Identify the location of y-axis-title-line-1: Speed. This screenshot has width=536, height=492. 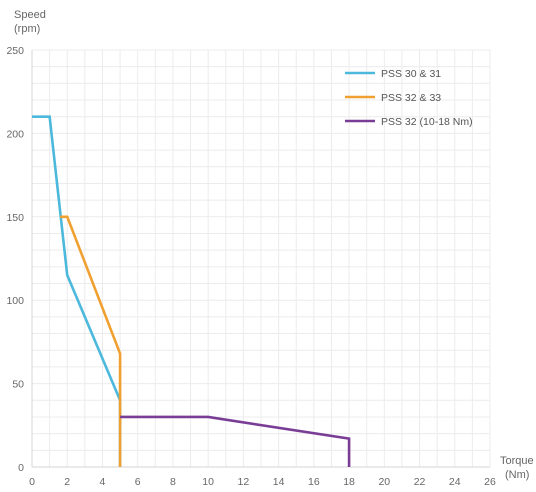
(30, 15).